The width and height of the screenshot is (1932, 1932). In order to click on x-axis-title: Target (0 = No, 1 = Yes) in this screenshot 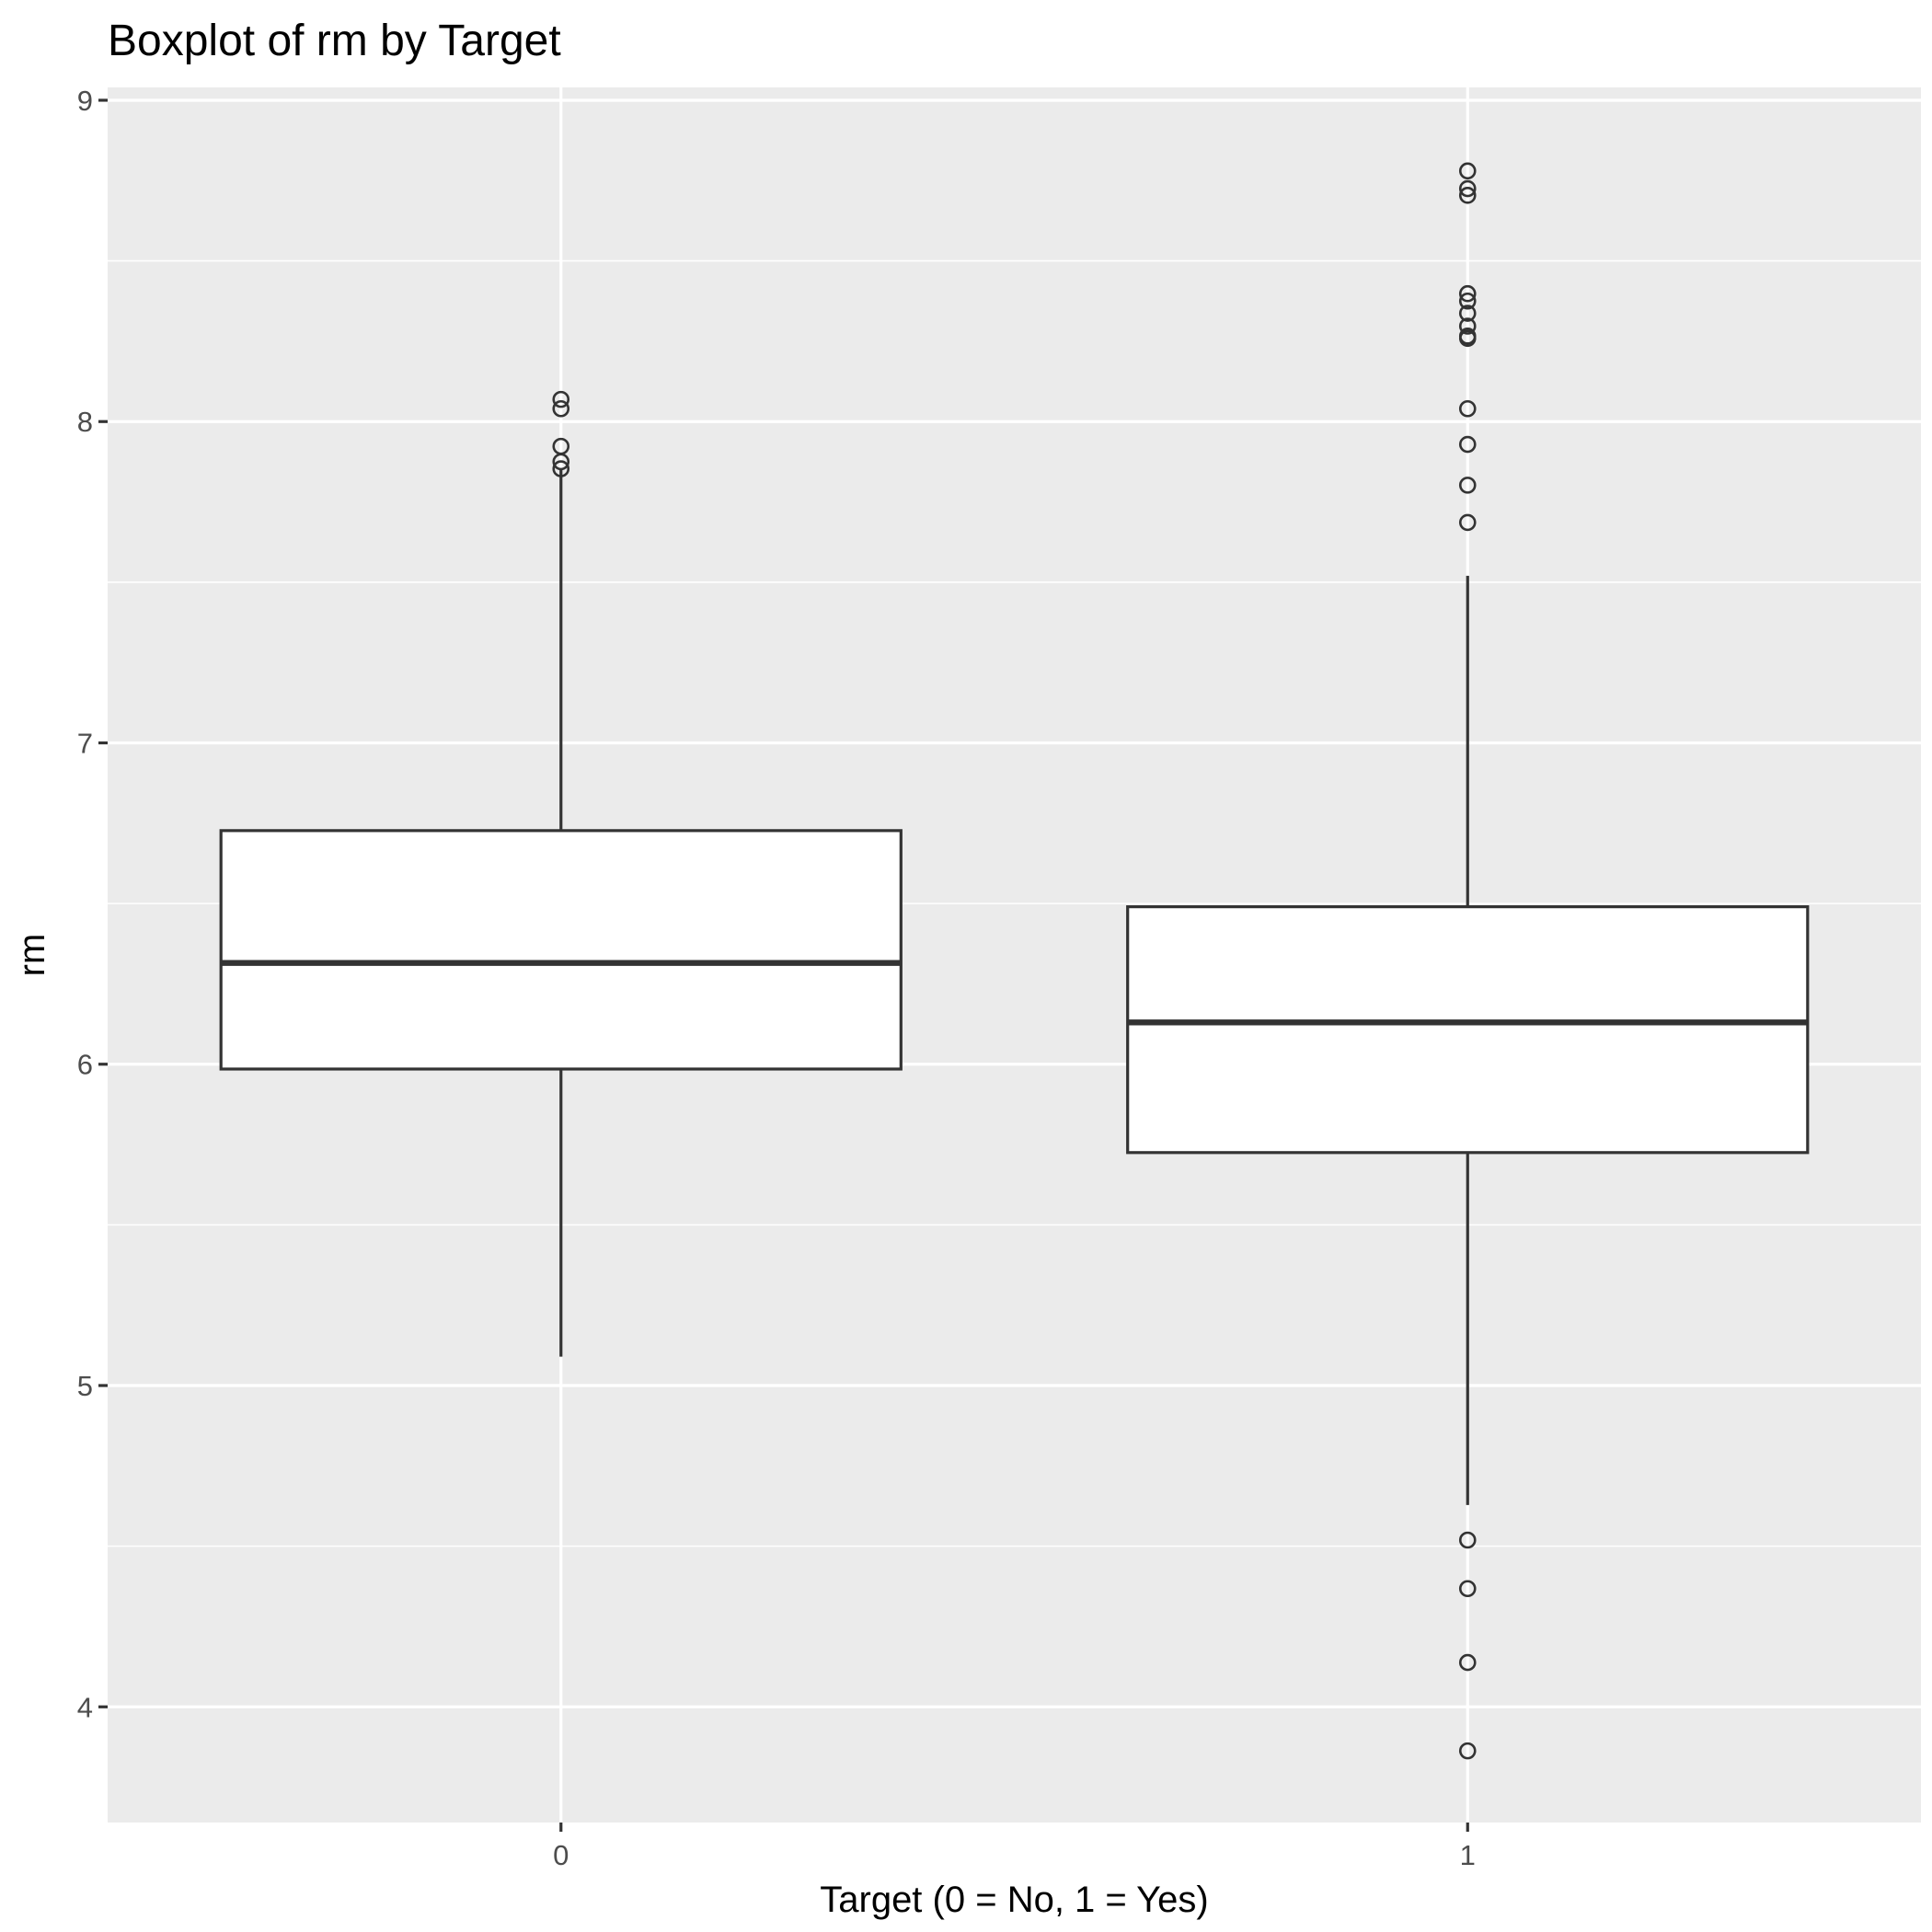, I will do `click(1014, 1900)`.